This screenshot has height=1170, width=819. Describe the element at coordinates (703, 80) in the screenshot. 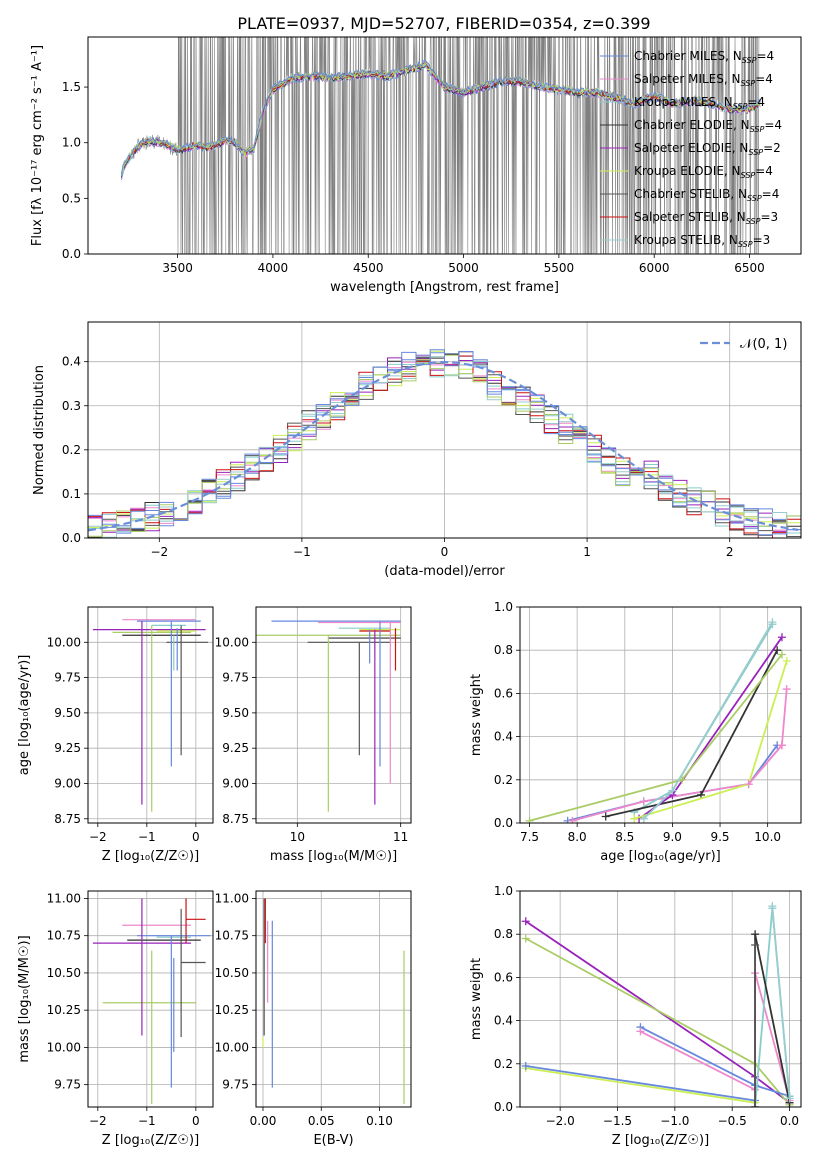

I see `legend-entry: Salpeter MILES, NSSP=4` at that location.